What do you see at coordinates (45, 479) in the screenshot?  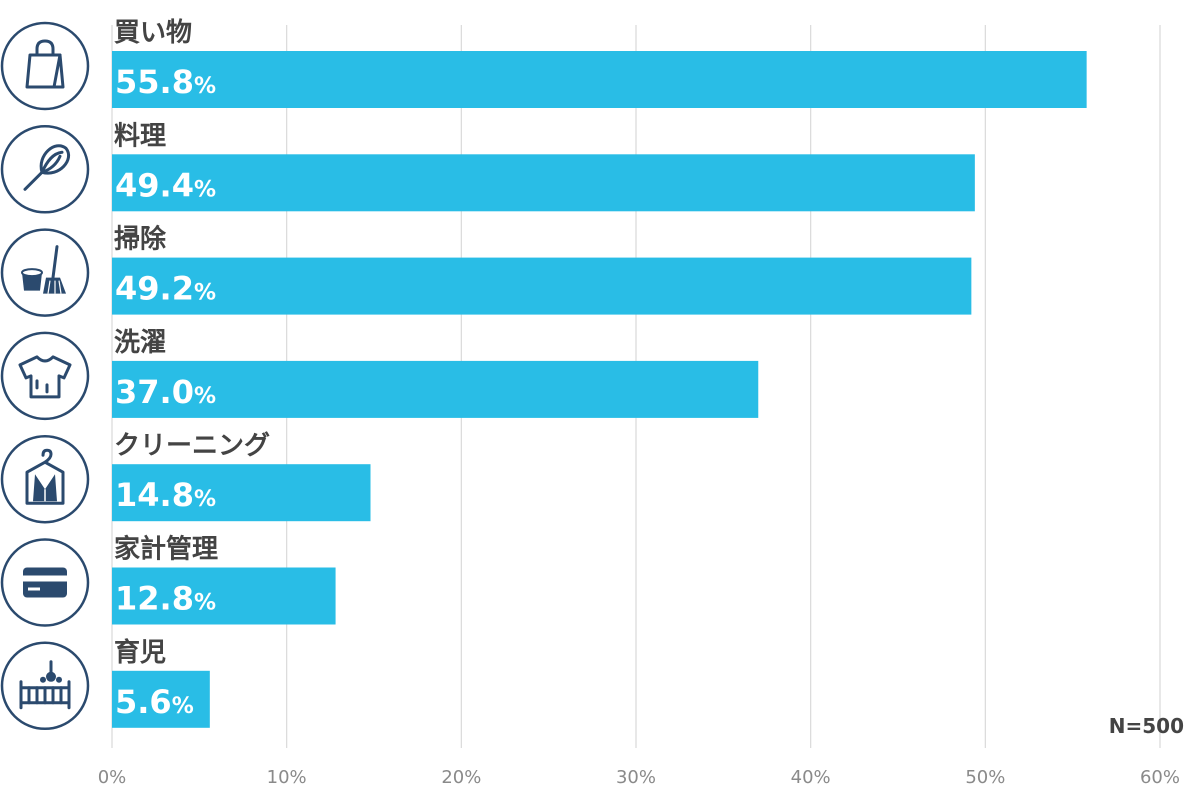 I see `garment-bag-icon` at bounding box center [45, 479].